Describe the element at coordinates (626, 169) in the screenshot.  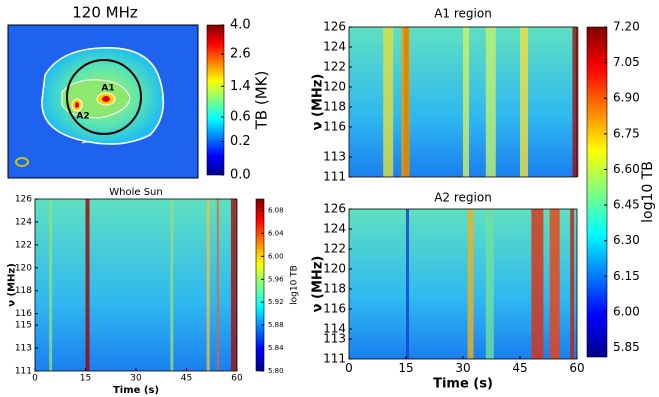
I see `colorbar-tick-label: 6.60` at that location.